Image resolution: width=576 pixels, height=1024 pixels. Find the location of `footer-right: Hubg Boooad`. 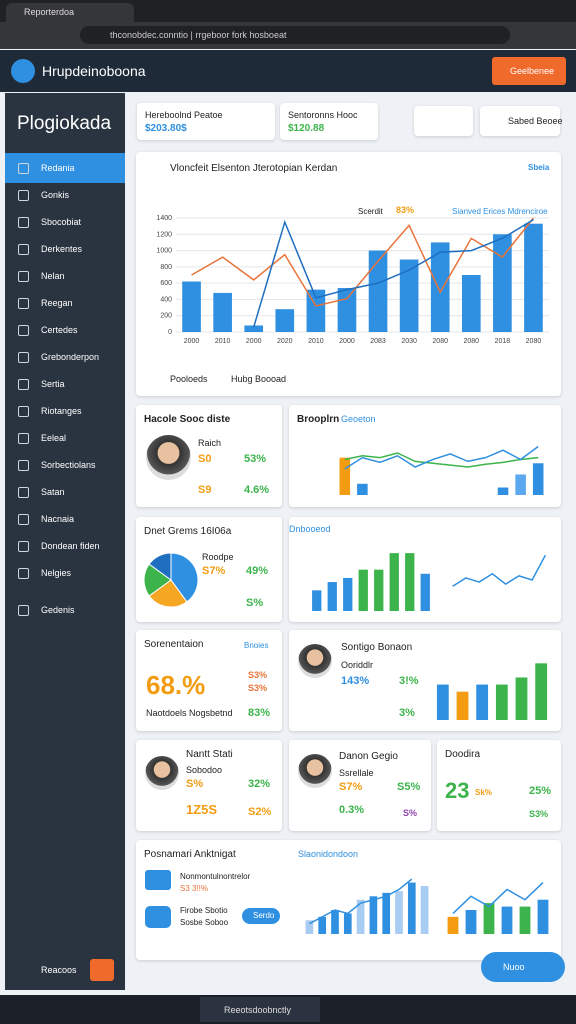

footer-right: Hubg Boooad is located at coordinates (259, 379).